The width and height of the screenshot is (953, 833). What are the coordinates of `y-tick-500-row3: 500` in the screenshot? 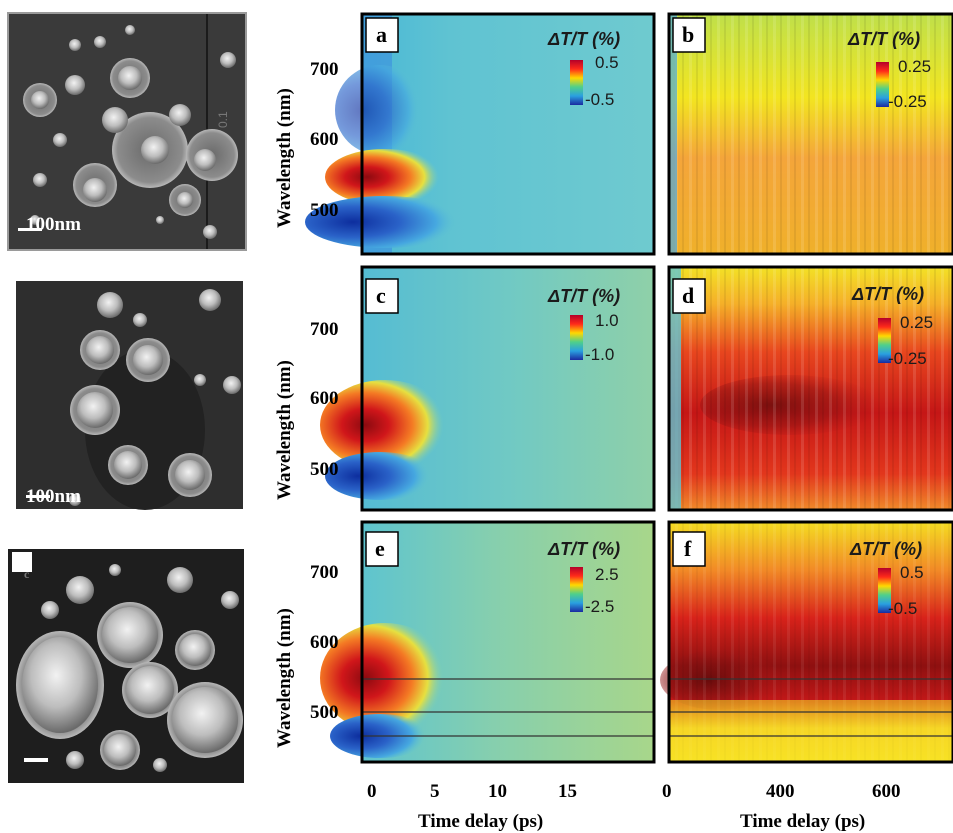 It's located at (324, 712).